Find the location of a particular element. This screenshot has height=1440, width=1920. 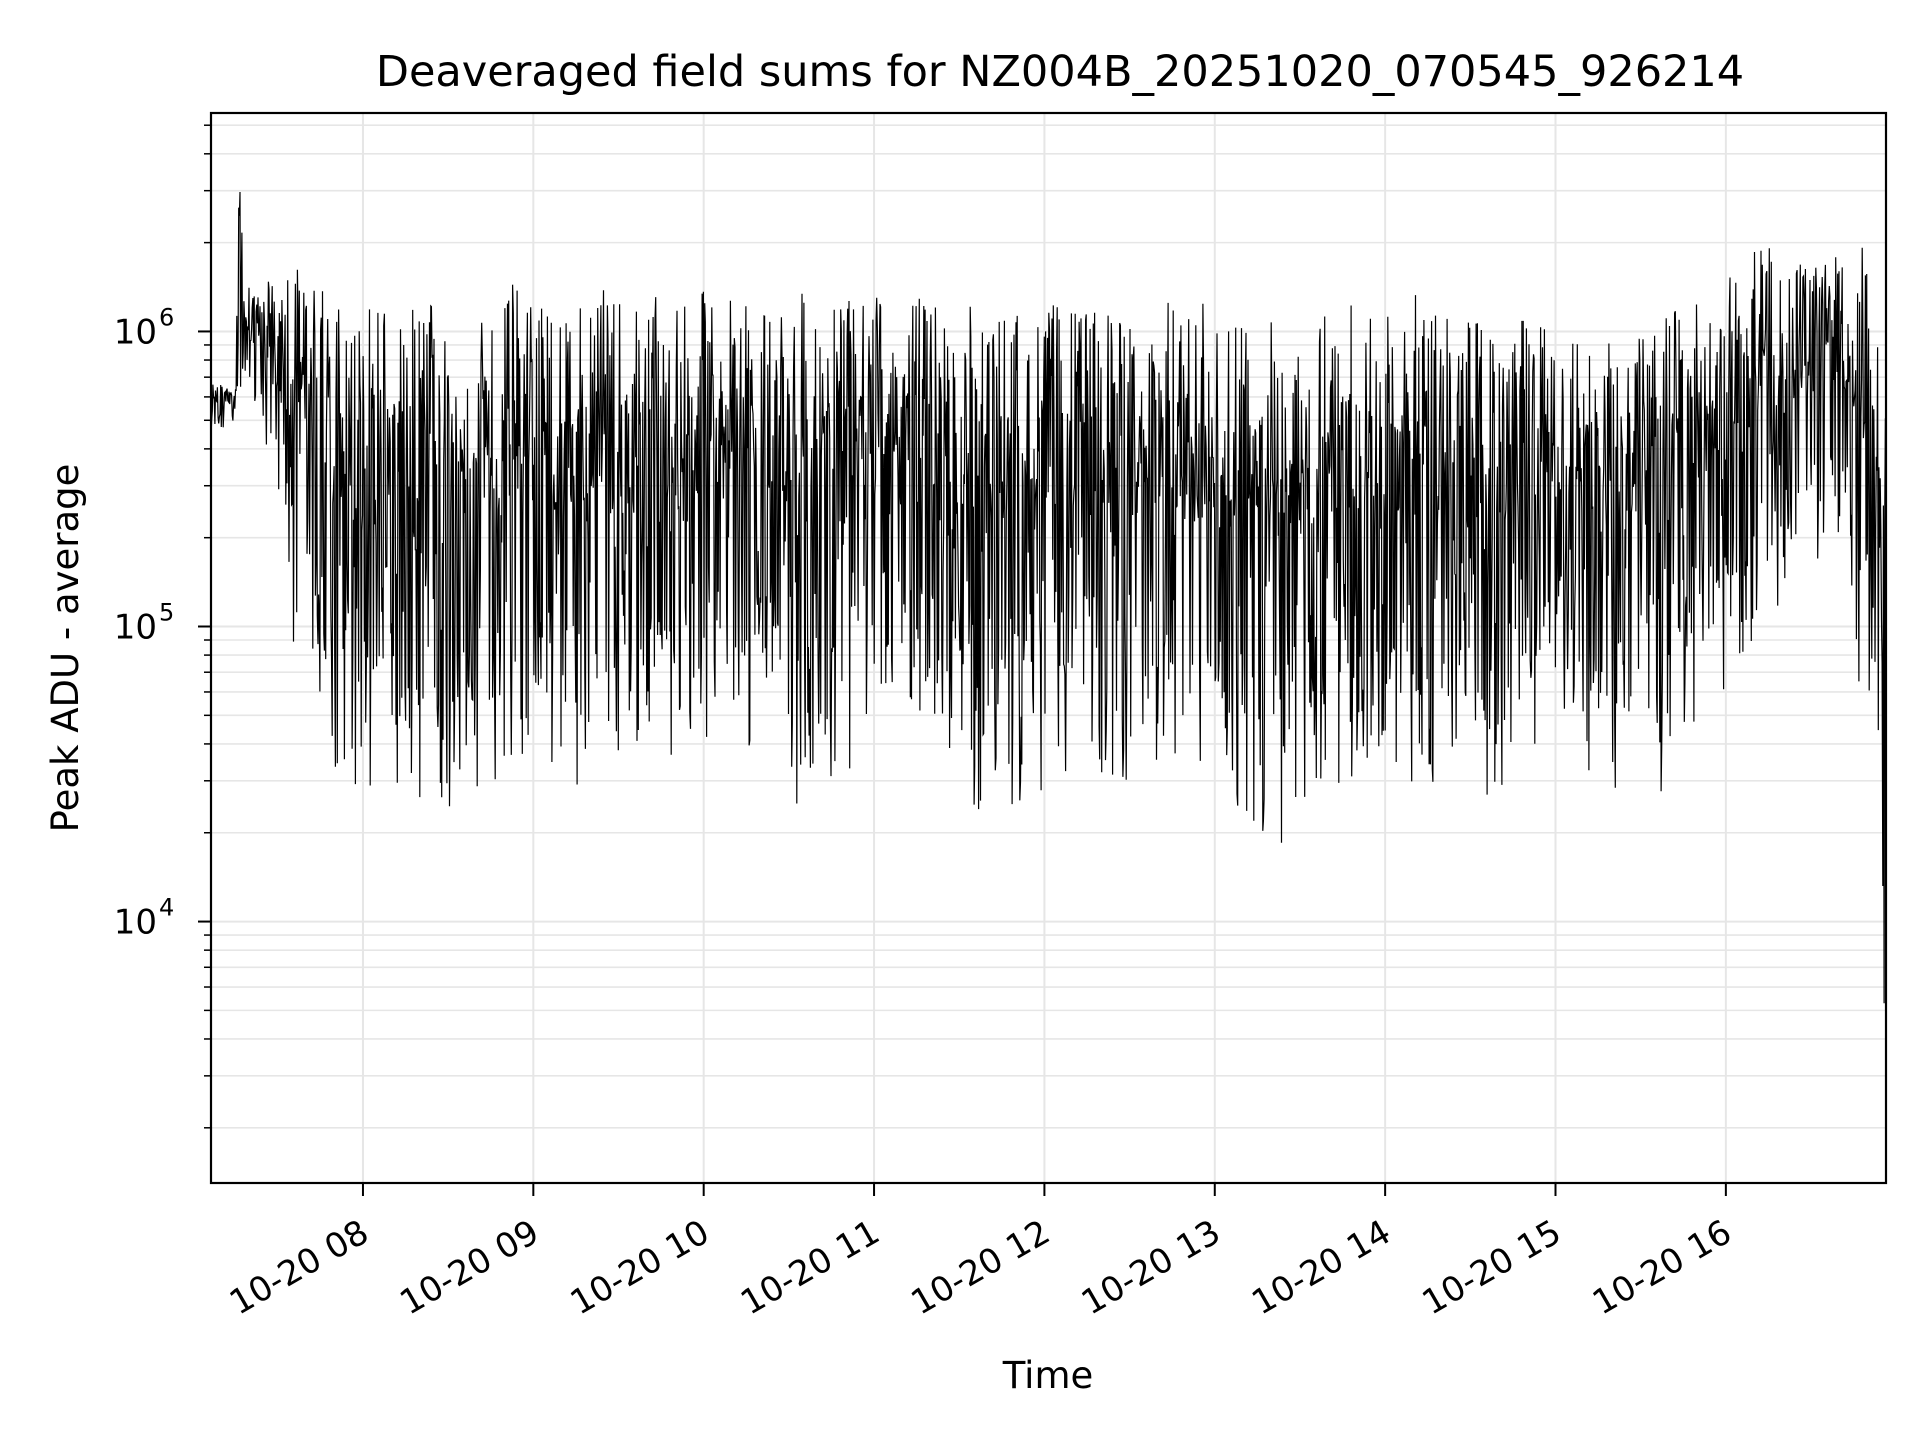

x-axis-label: Time is located at coordinates (1048, 1375).